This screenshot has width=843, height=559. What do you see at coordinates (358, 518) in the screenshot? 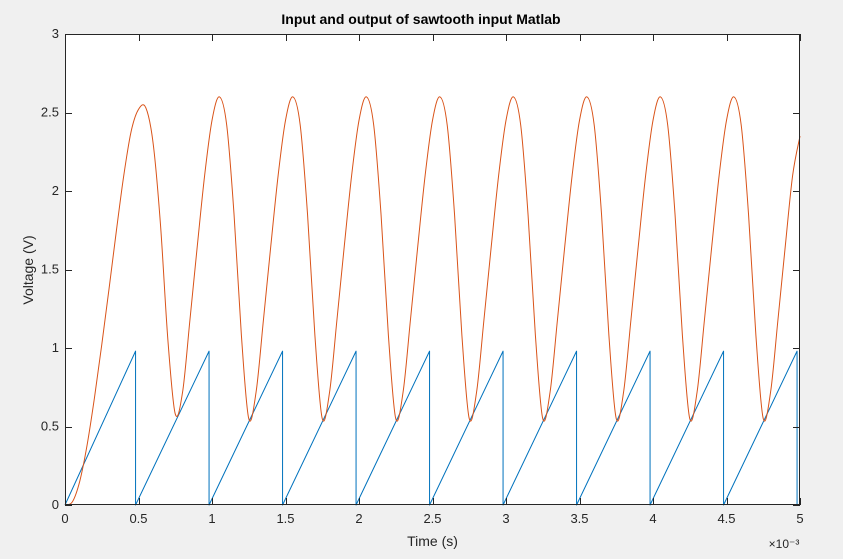
I see `x-tick-label: 2` at bounding box center [358, 518].